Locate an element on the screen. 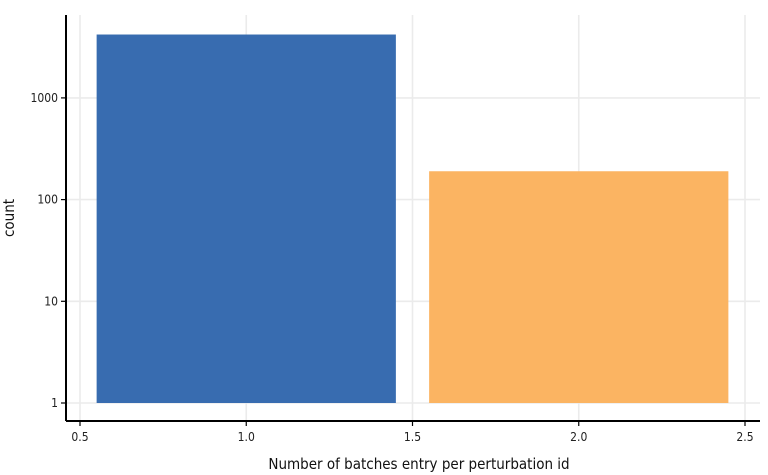 Image resolution: width=768 pixels, height=475 pixels. x-tick-label-0: 0.5 is located at coordinates (79, 437).